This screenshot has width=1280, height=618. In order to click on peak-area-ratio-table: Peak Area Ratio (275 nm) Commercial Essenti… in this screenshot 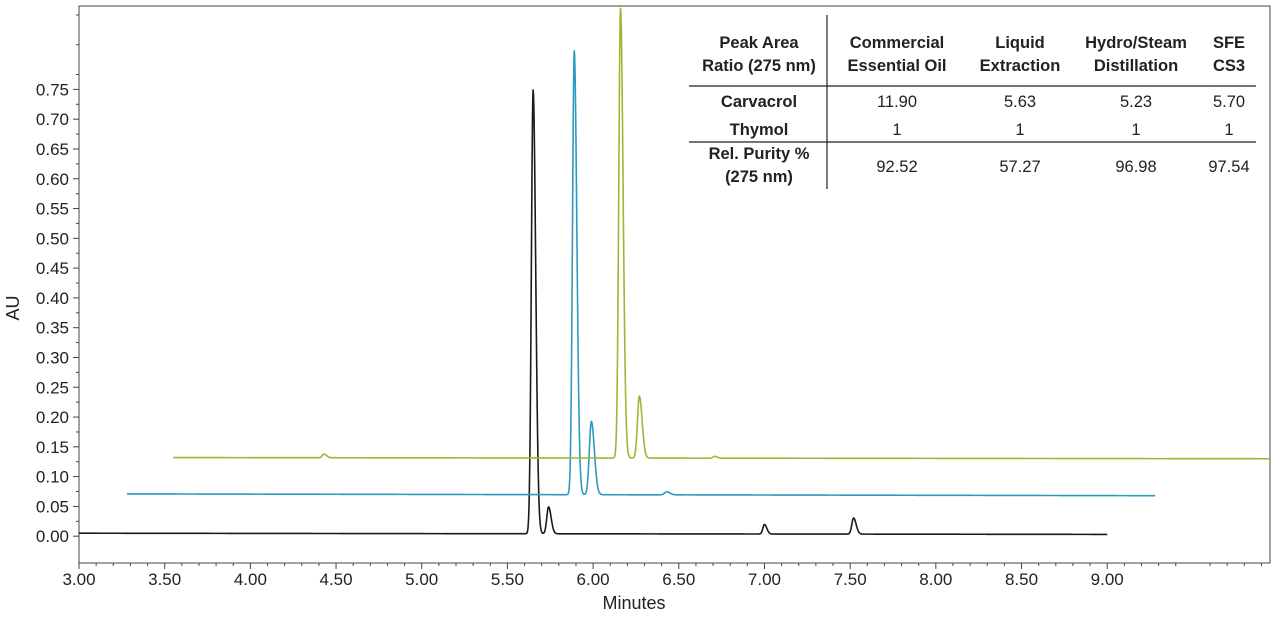, I will do `click(972, 101)`.